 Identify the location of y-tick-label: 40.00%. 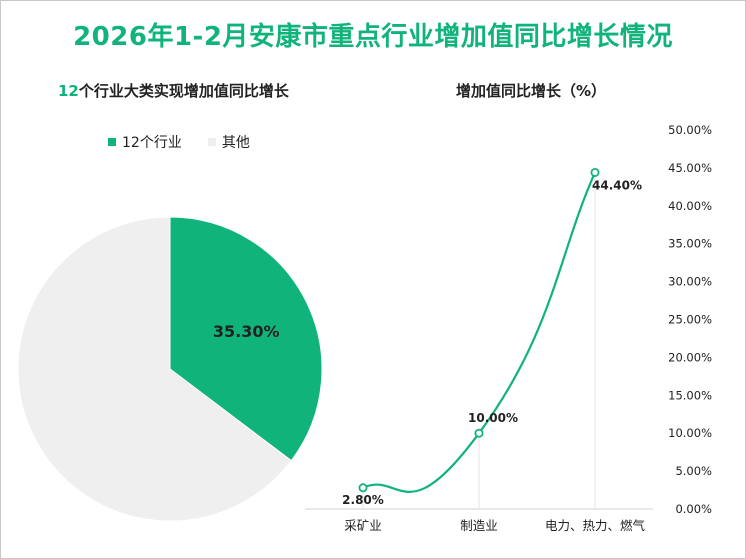
(690, 206).